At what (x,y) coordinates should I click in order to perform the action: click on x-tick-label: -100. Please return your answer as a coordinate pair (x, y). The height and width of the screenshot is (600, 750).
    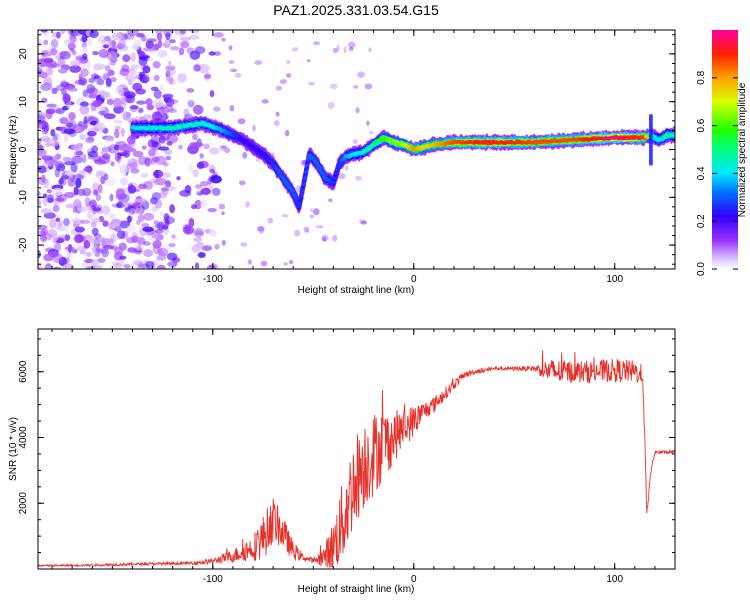
    Looking at the image, I should click on (213, 279).